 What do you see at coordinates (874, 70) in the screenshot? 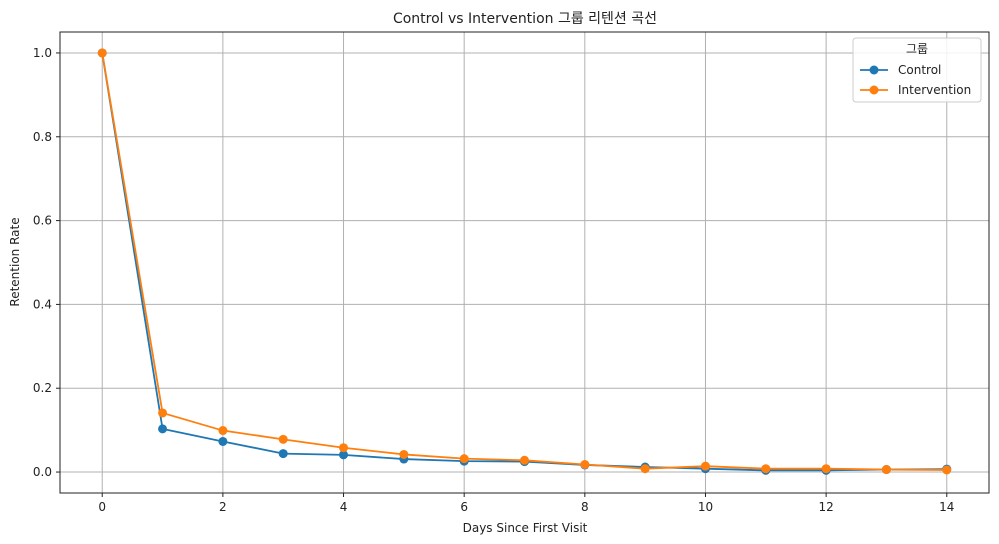
I see `legend-control-marker` at bounding box center [874, 70].